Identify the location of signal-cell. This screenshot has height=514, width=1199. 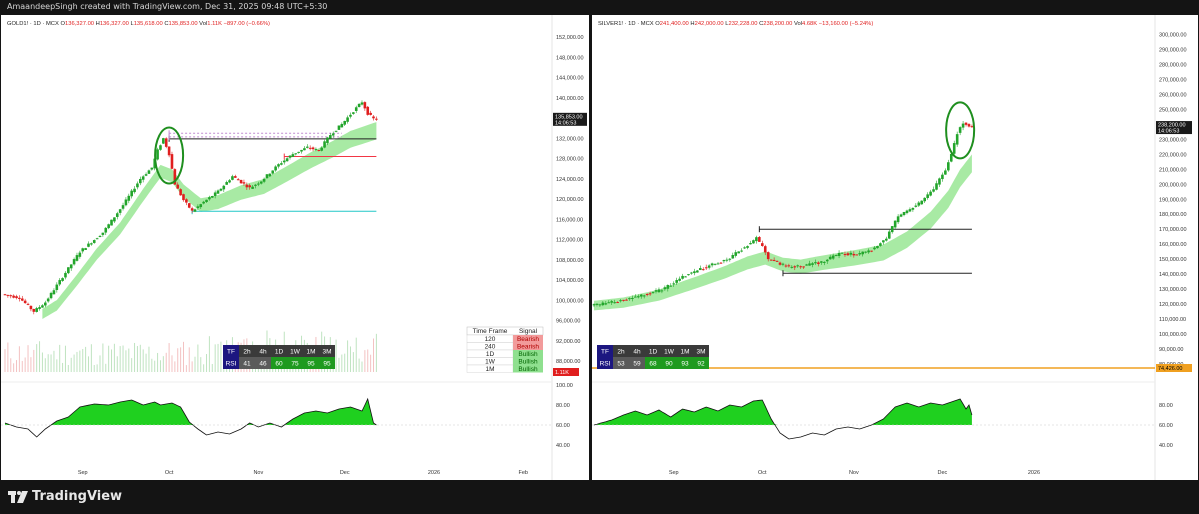
(528, 361).